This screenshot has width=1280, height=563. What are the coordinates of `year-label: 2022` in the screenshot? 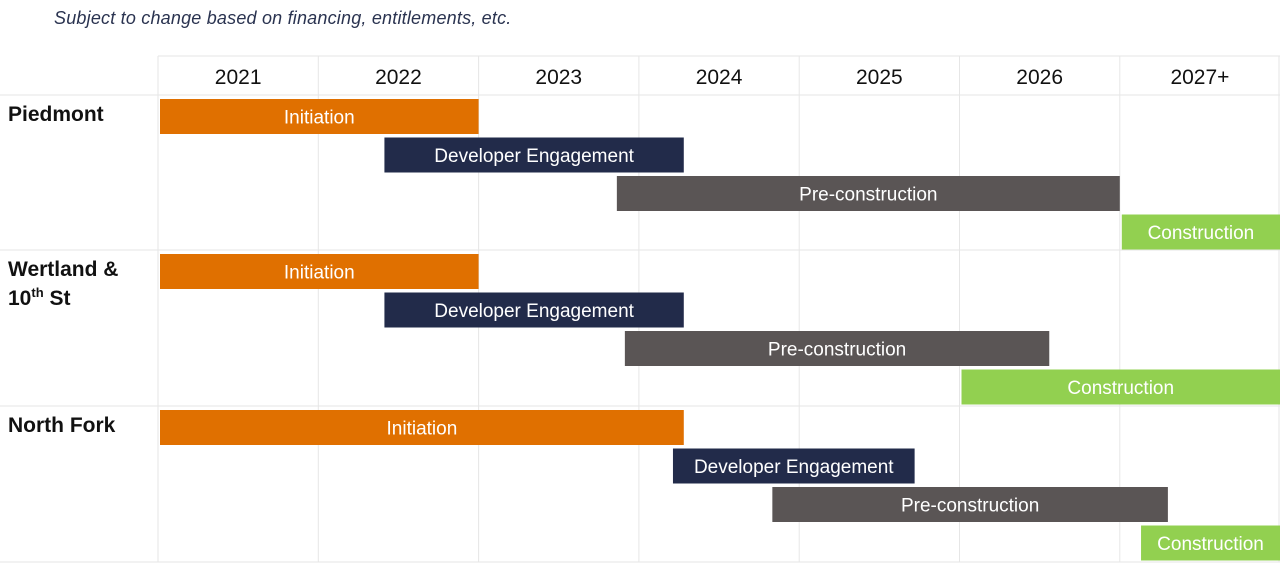 It's located at (398, 77).